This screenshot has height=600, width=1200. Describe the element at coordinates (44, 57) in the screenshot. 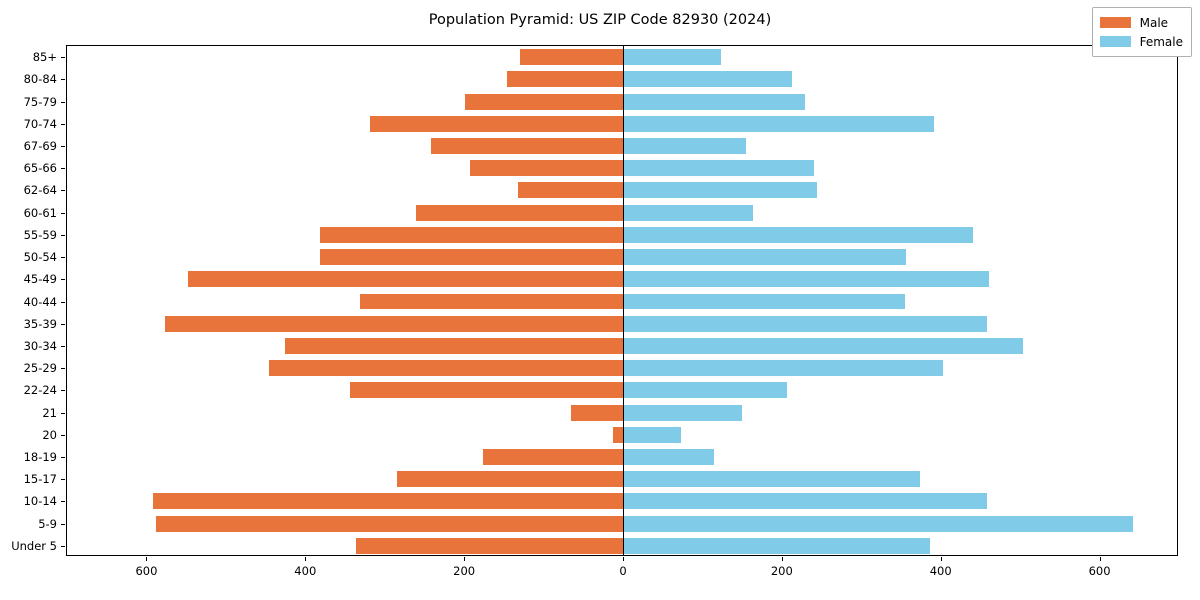

I see `y-axis-tick-label: 85+` at that location.